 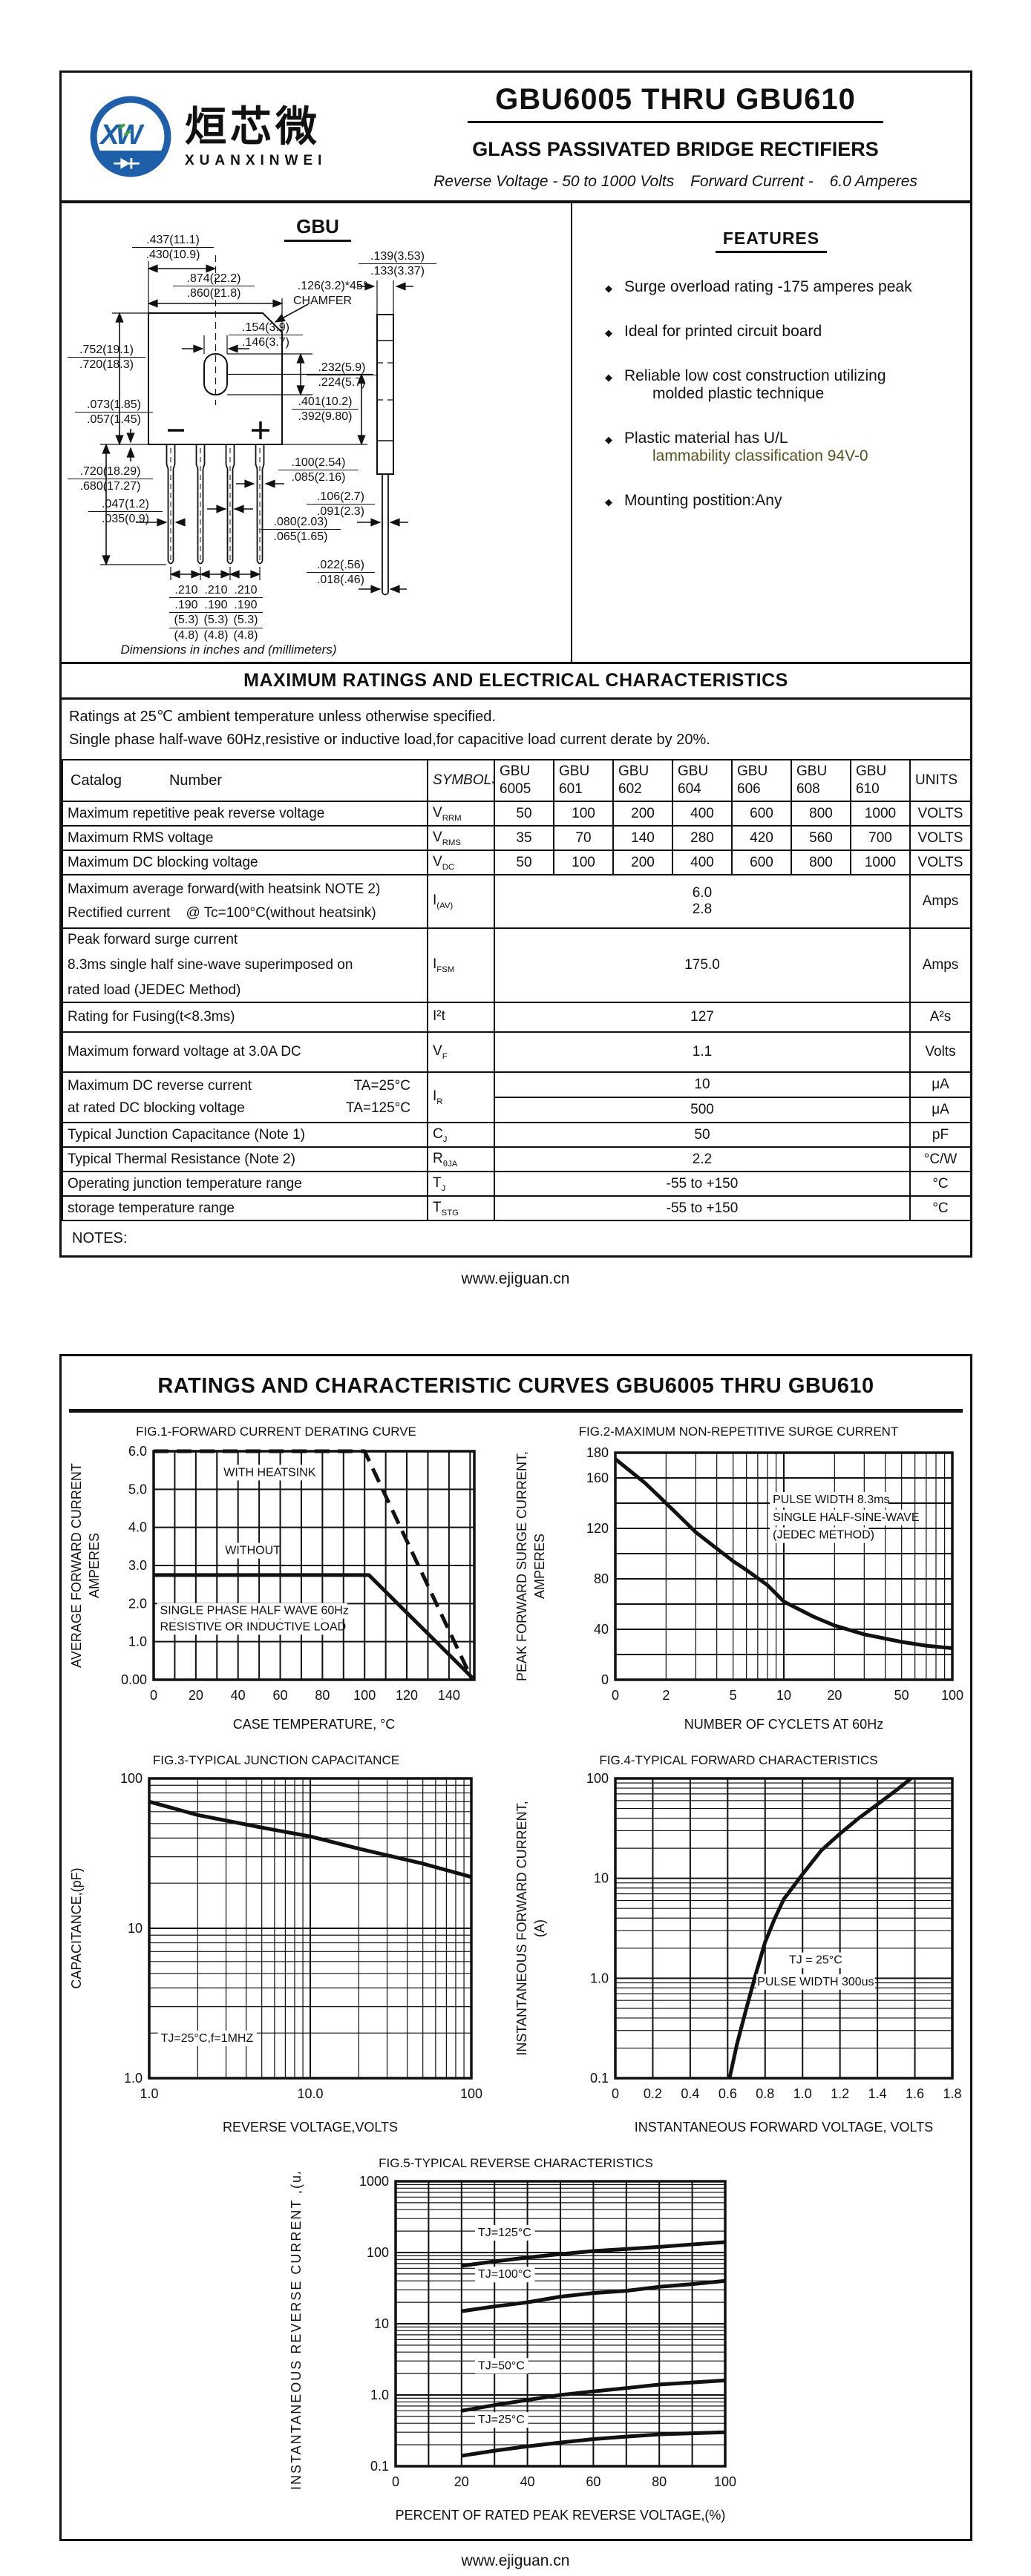 I want to click on row-unit: Amps, so click(x=939, y=965).